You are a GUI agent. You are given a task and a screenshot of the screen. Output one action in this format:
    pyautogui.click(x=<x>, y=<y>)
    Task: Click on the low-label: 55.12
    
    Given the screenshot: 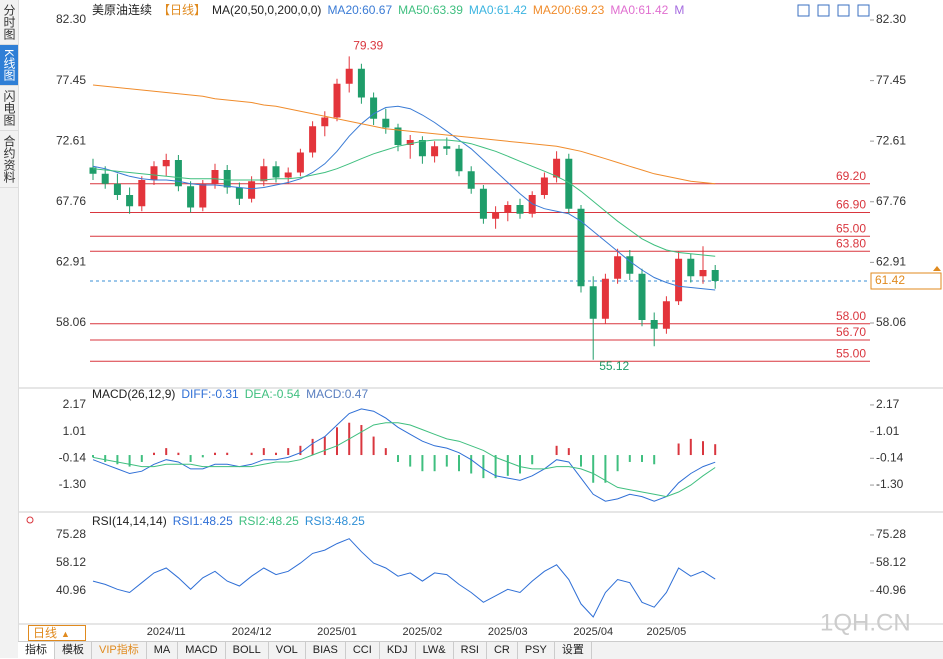 What is the action you would take?
    pyautogui.click(x=614, y=366)
    